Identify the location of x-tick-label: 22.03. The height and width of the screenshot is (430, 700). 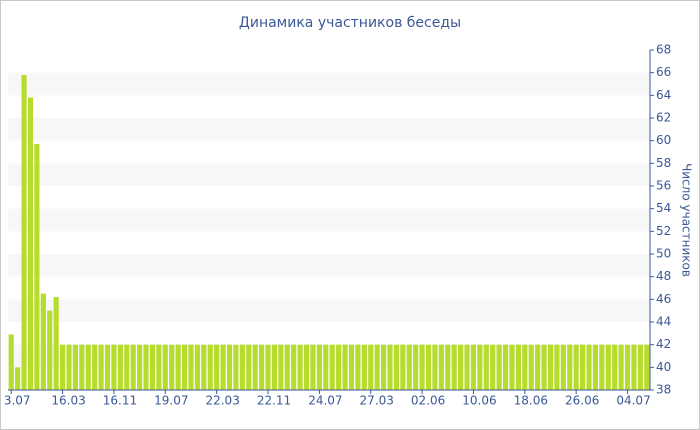
(222, 401).